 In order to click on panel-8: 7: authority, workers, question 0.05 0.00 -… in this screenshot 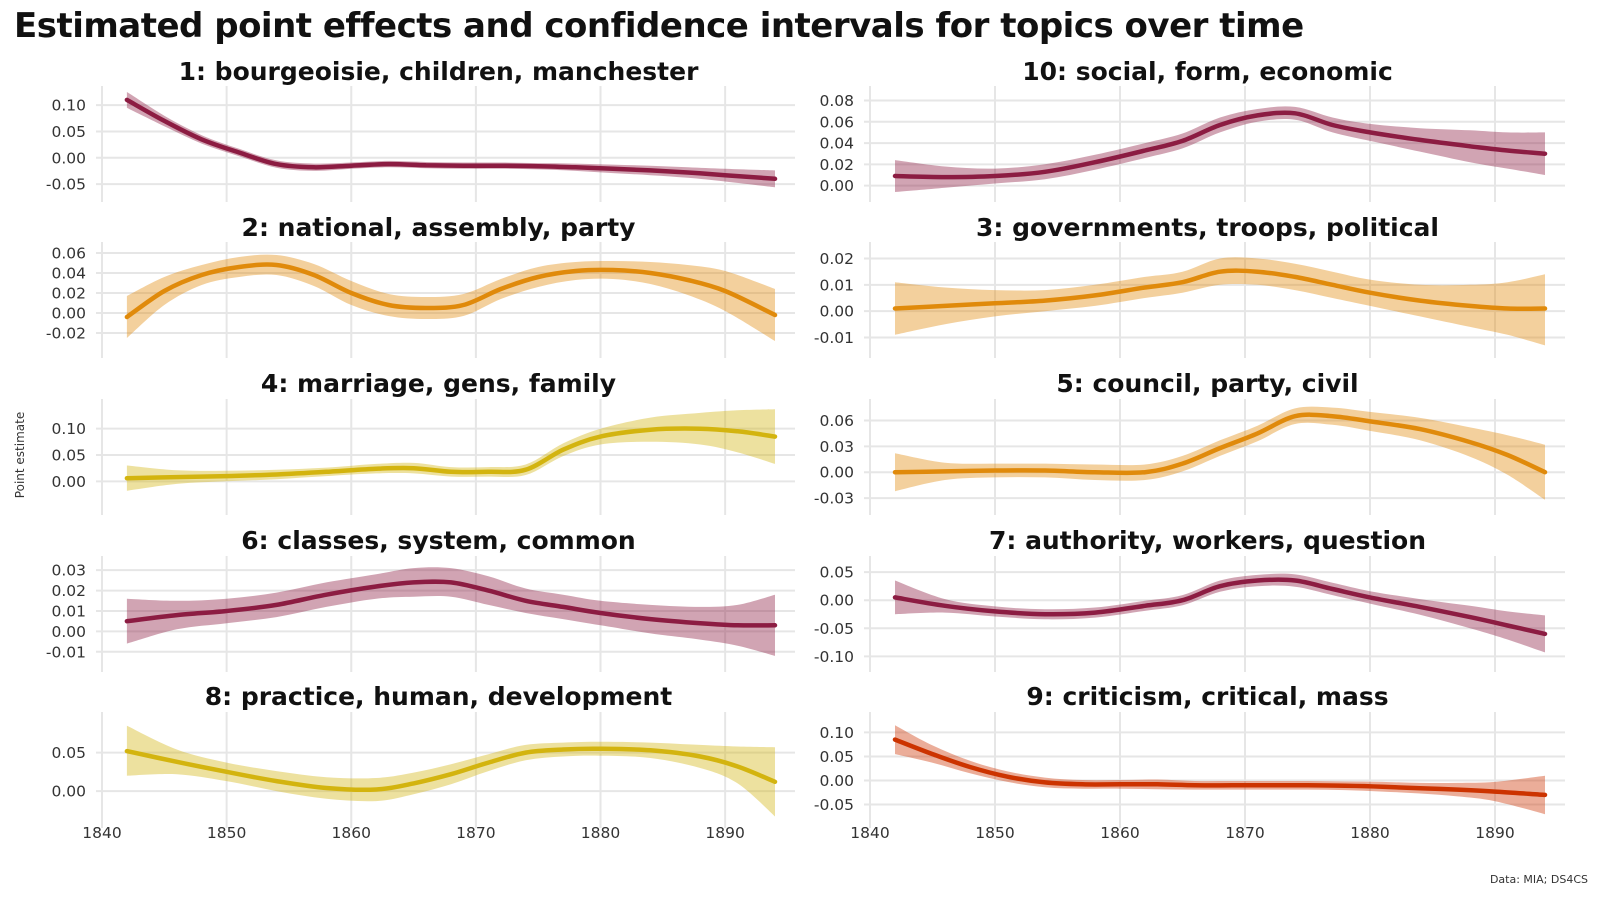, I will do `click(1189, 599)`.